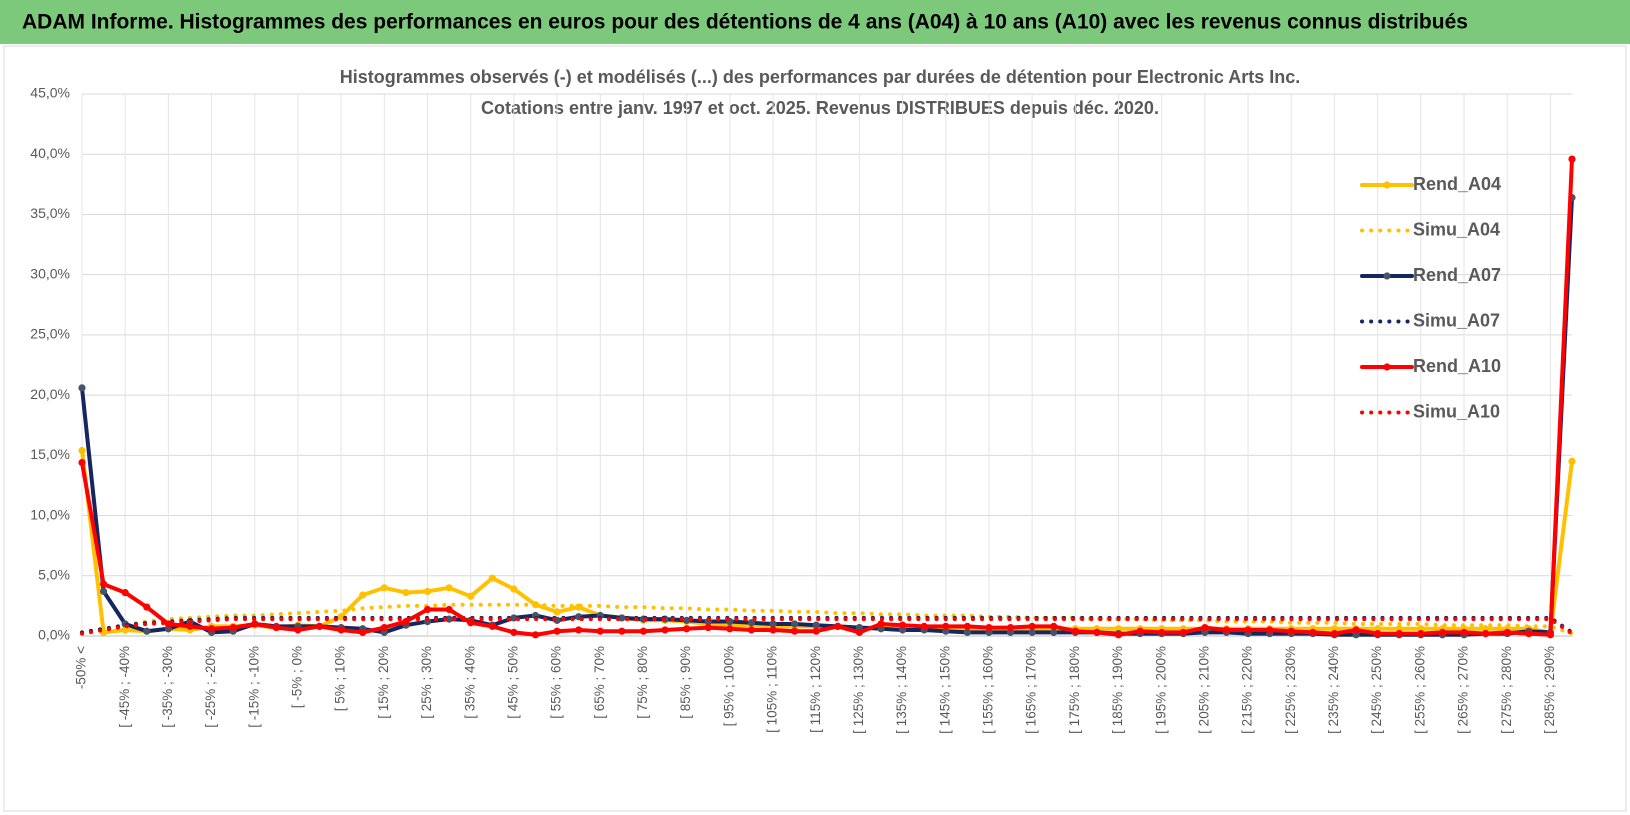 Image resolution: width=1630 pixels, height=815 pixels. I want to click on x-tick-label: [ 175% ; 180%, so click(1074, 690).